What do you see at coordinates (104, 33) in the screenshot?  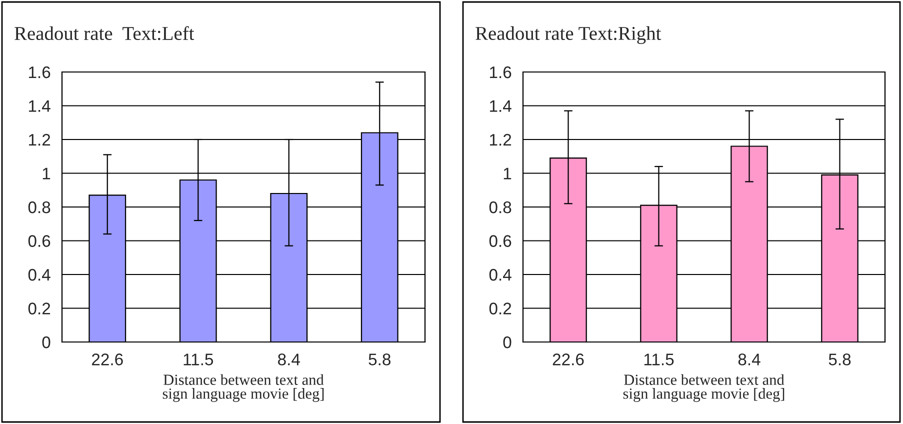 I see `chart-title: Readout rate Text:Left` at bounding box center [104, 33].